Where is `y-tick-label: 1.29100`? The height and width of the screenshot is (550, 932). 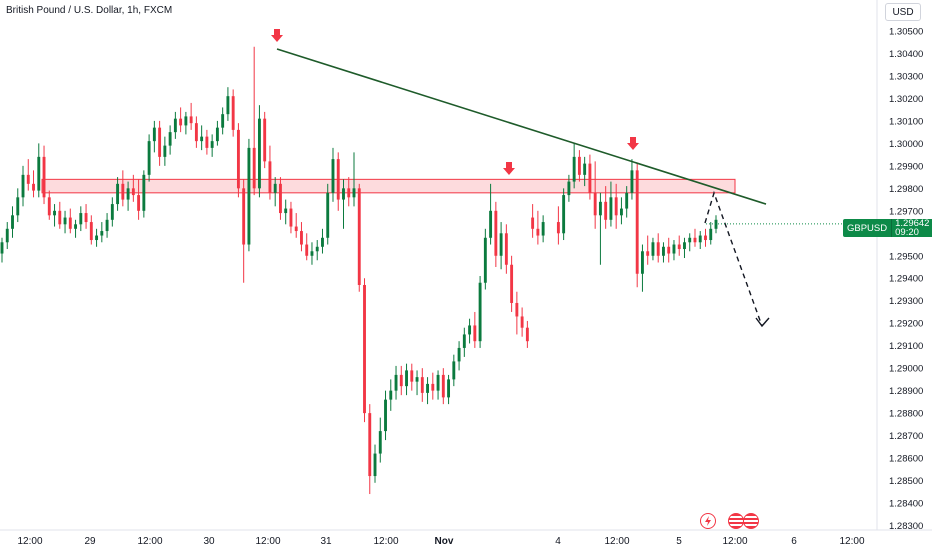 y-tick-label: 1.29100 is located at coordinates (906, 346).